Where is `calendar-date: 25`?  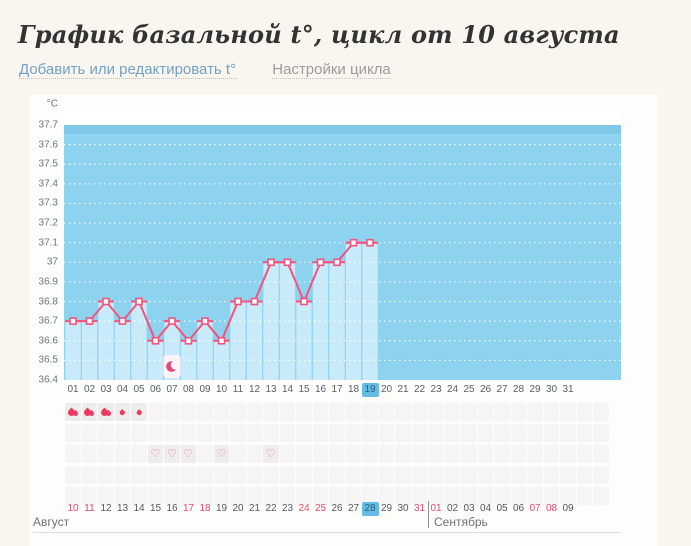
calendar-date: 25 is located at coordinates (320, 508).